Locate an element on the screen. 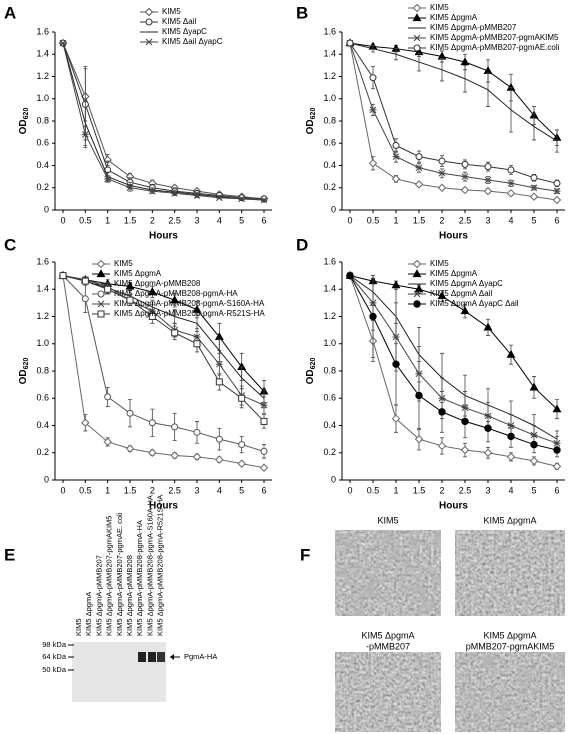 This screenshot has width=576, height=734. x-tick-label: 0.5 is located at coordinates (85, 220).